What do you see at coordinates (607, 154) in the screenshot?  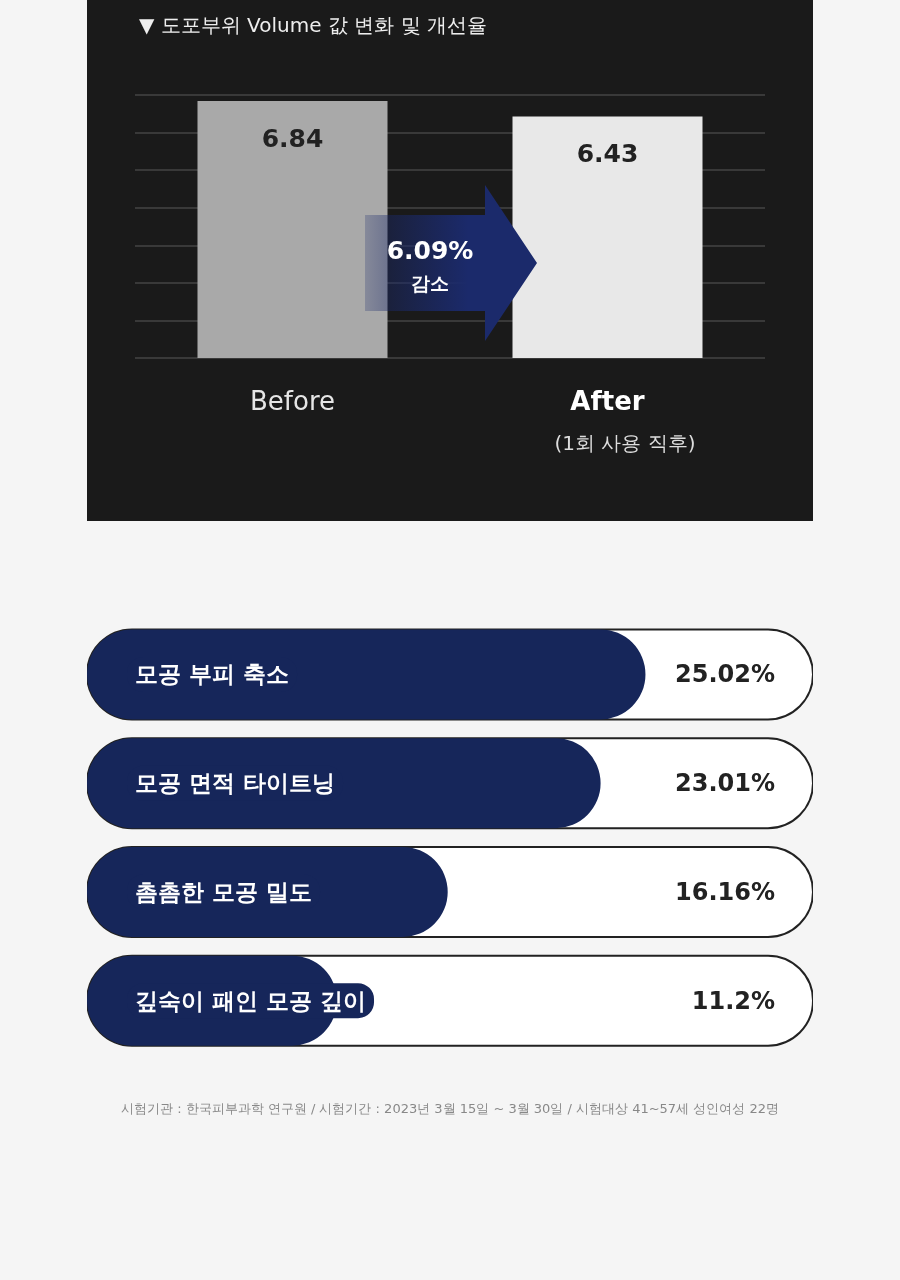 I see `data-label: 6.43` at bounding box center [607, 154].